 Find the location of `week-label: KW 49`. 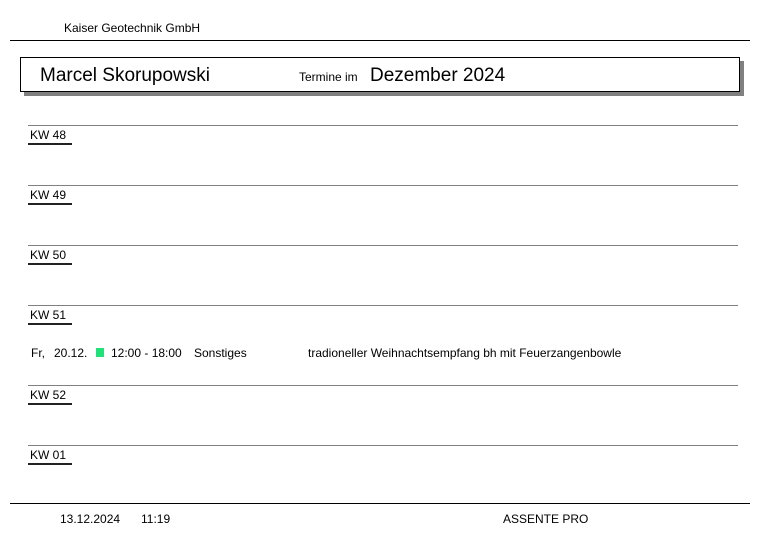

week-label: KW 49 is located at coordinates (48, 195).